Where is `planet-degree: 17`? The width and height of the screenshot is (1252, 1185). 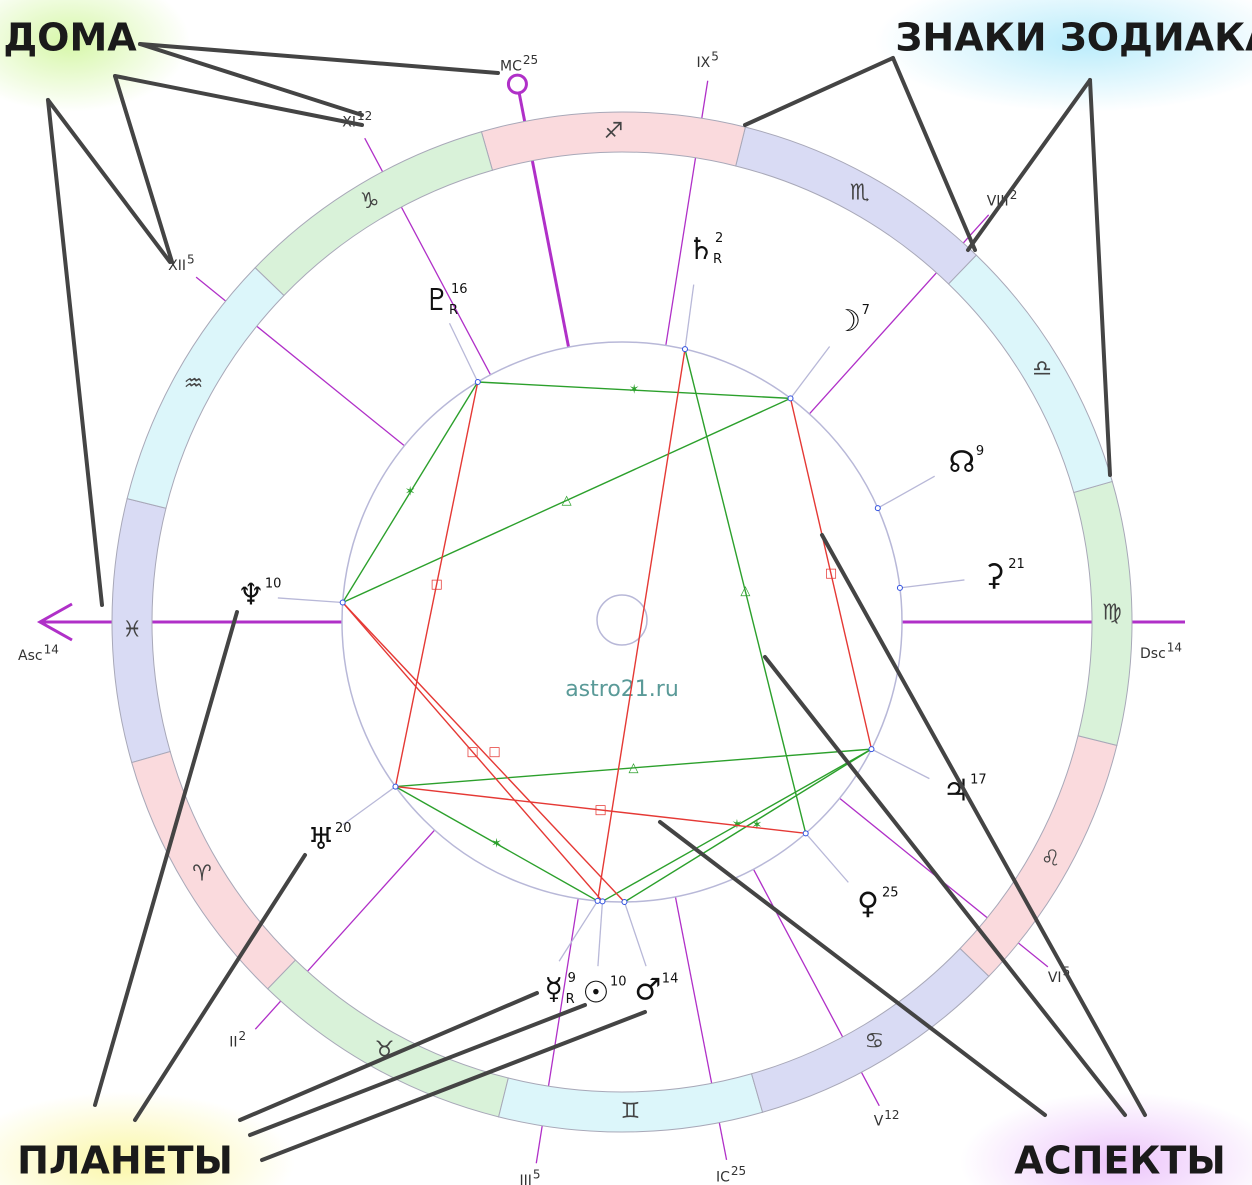
planet-degree: 17 is located at coordinates (978, 780).